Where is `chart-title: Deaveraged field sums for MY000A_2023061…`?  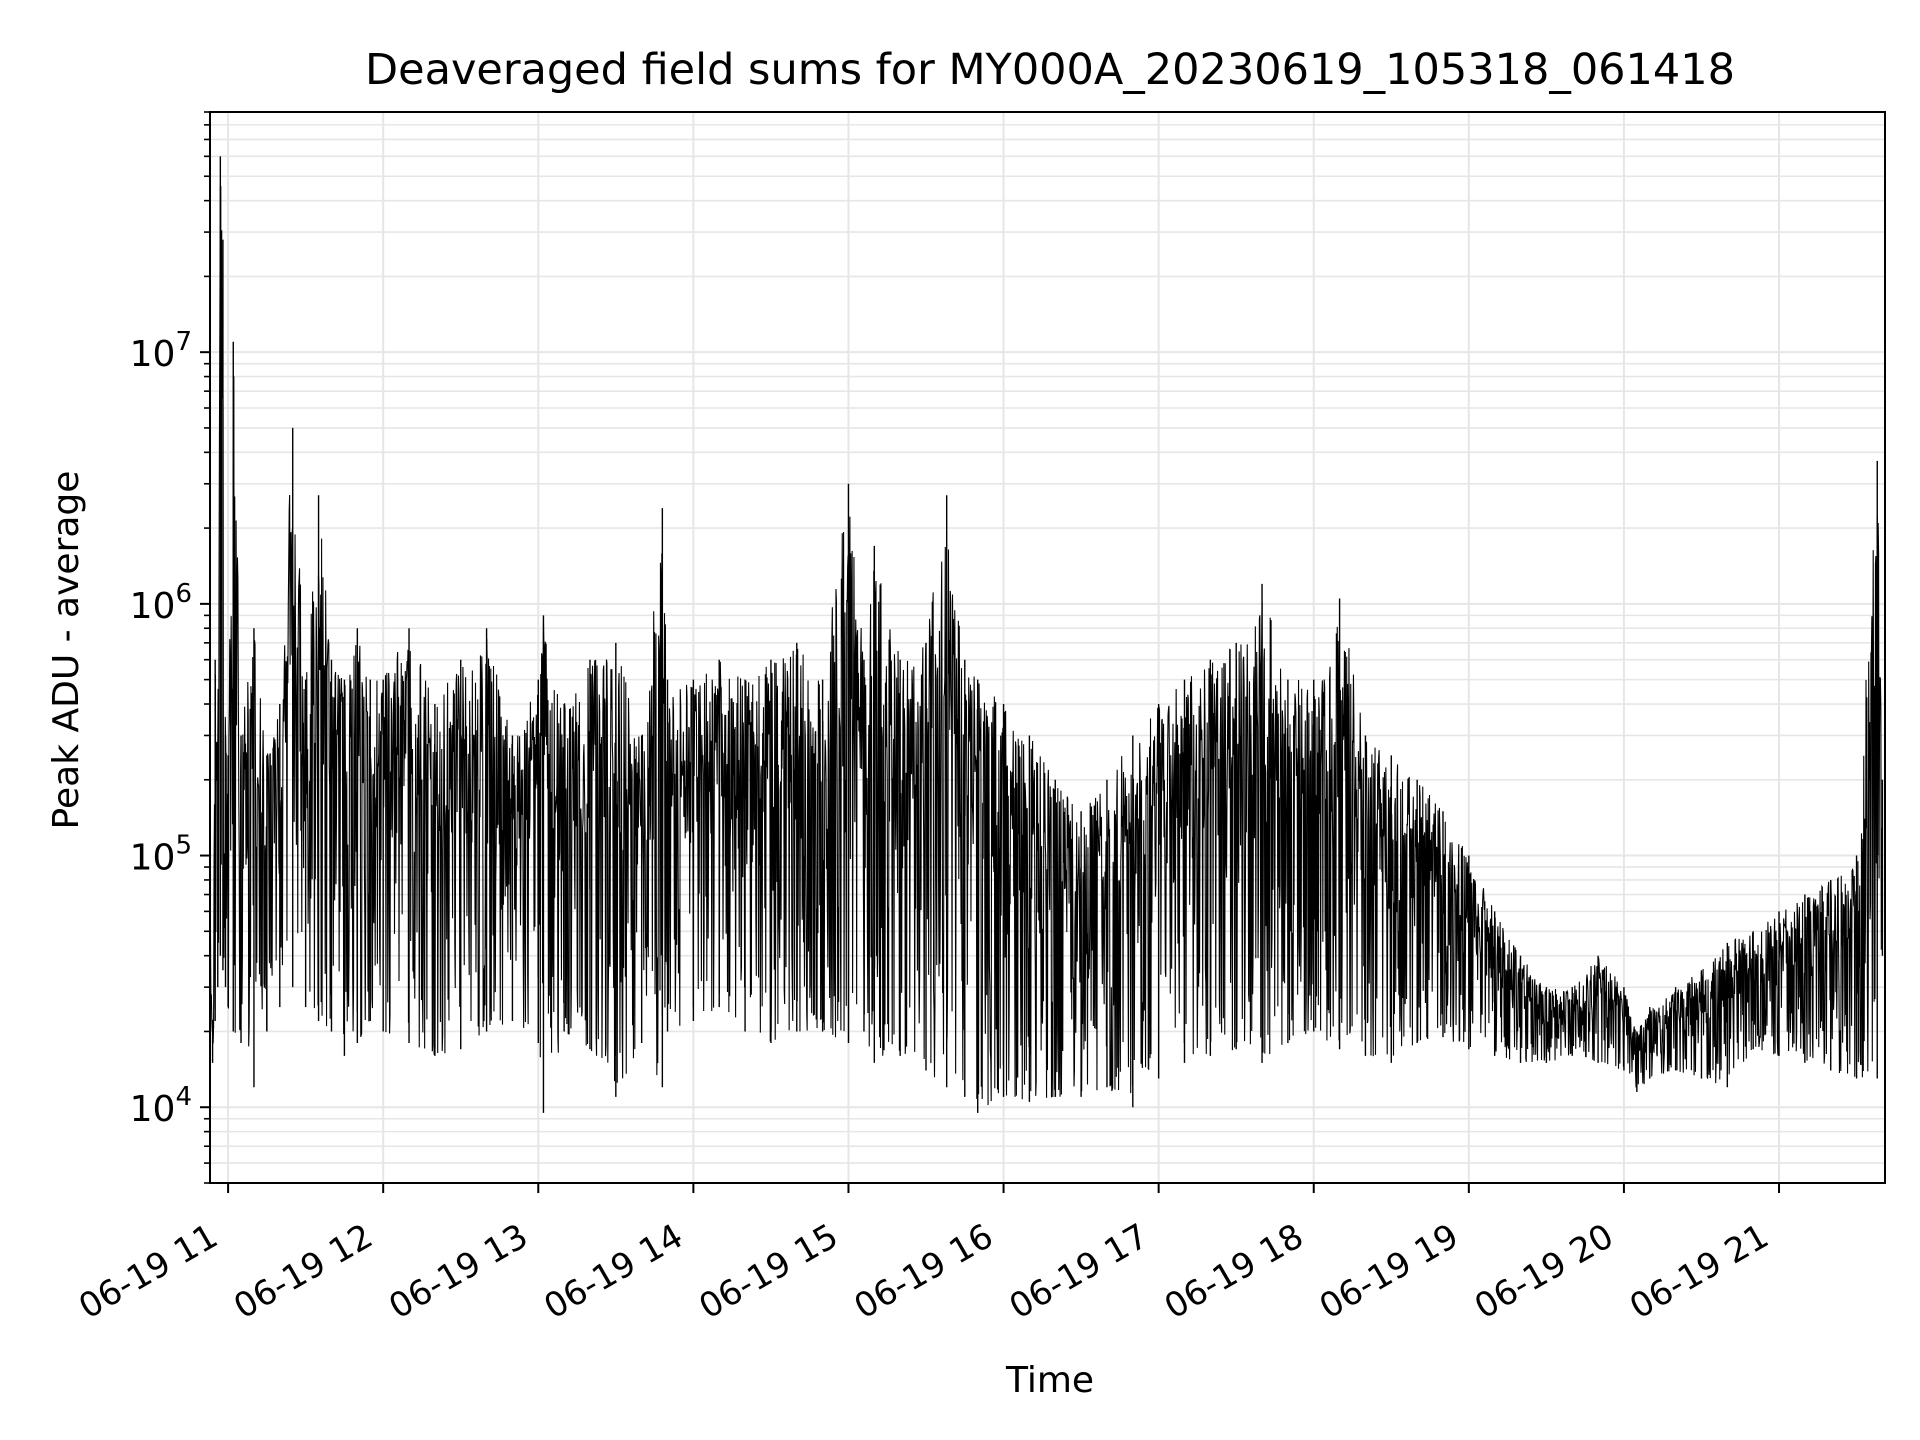
chart-title: Deaveraged field sums for MY000A_2023061… is located at coordinates (1050, 70).